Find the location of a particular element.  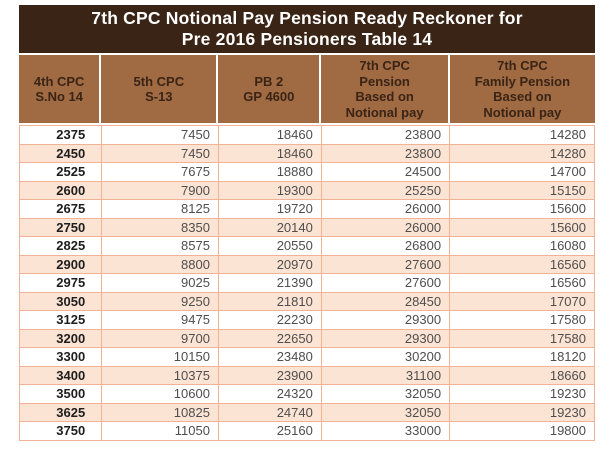

table-cell: 26000 is located at coordinates (385, 227).